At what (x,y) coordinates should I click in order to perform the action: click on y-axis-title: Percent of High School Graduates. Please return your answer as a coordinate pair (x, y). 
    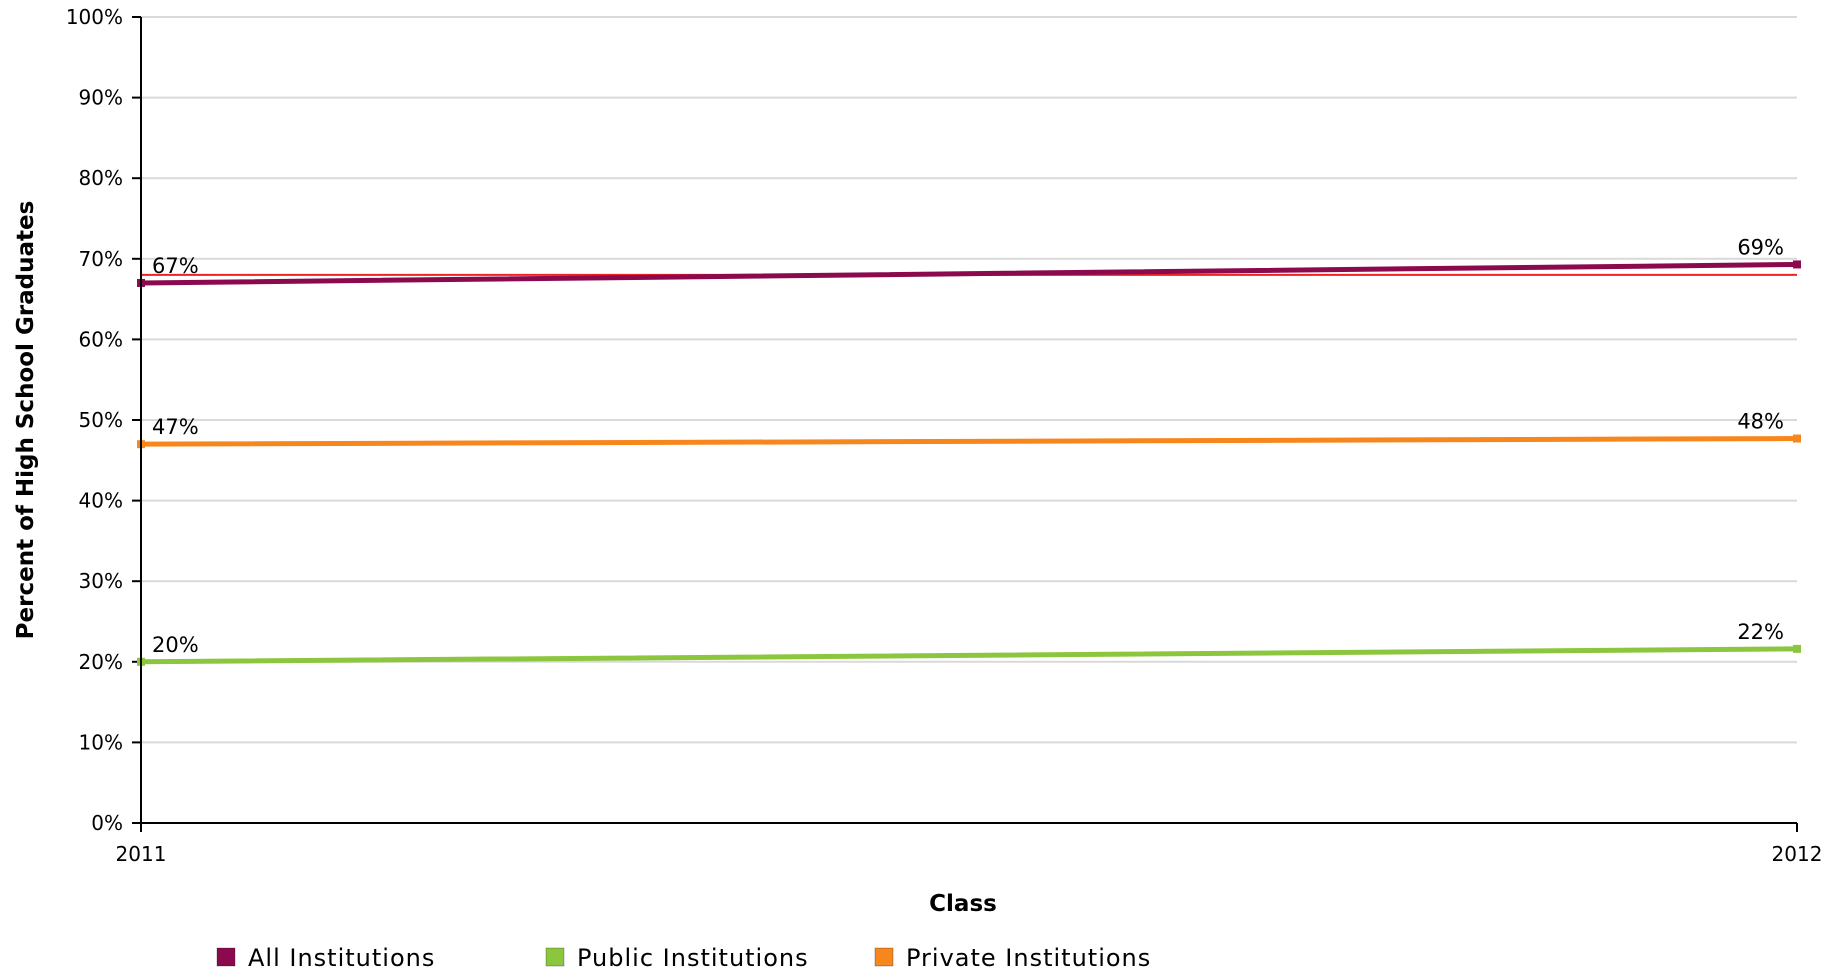
    Looking at the image, I should click on (26, 420).